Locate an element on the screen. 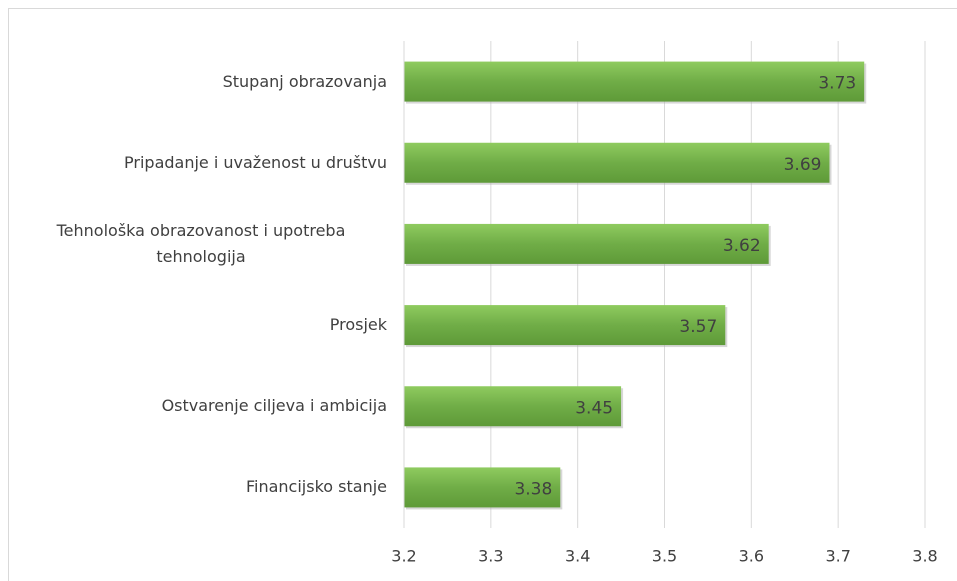  y-tick-label: Pripadanje i uvaženost u društvu is located at coordinates (255, 162).